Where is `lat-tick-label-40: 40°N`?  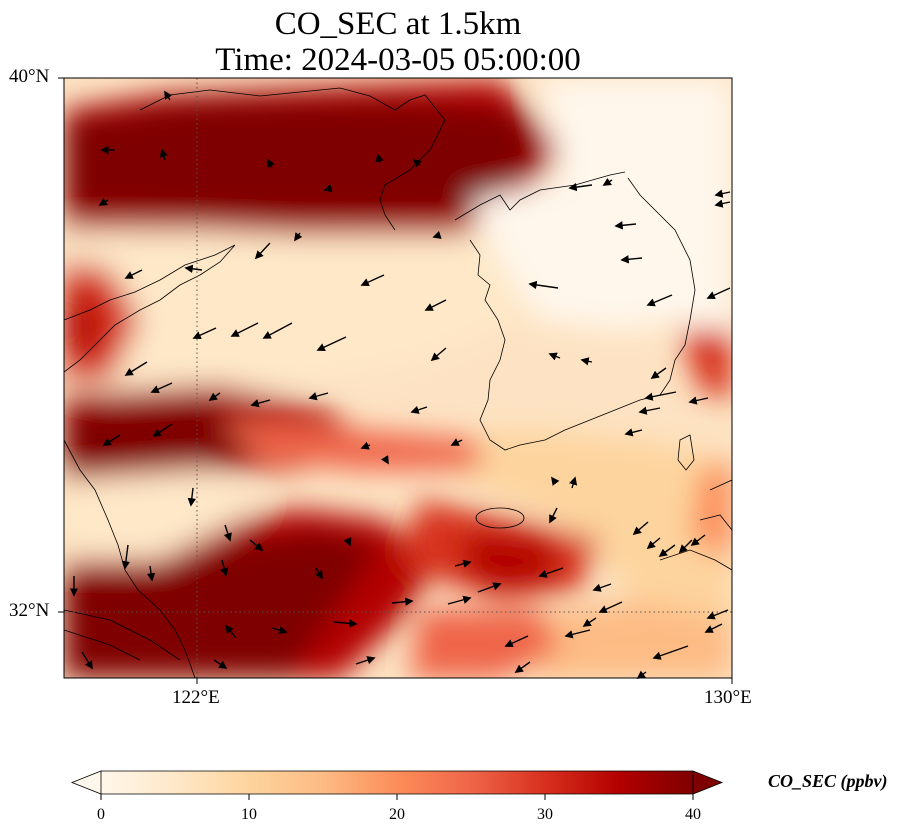
lat-tick-label-40: 40°N is located at coordinates (29, 76).